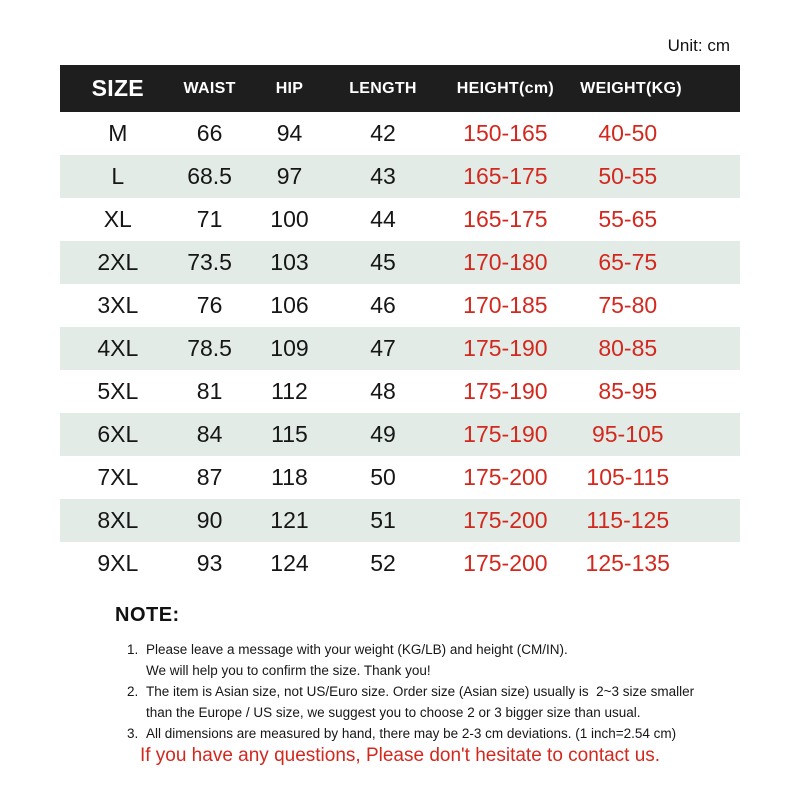 Image resolution: width=800 pixels, height=800 pixels. I want to click on cell-hip: 106, so click(289, 305).